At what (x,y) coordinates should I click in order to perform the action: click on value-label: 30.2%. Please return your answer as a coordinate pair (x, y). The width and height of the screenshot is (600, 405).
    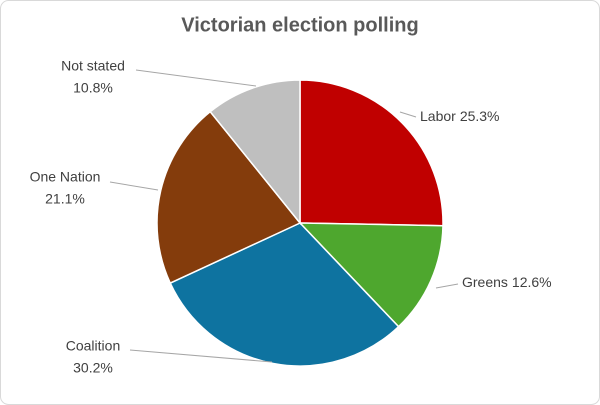
    Looking at the image, I should click on (93, 368).